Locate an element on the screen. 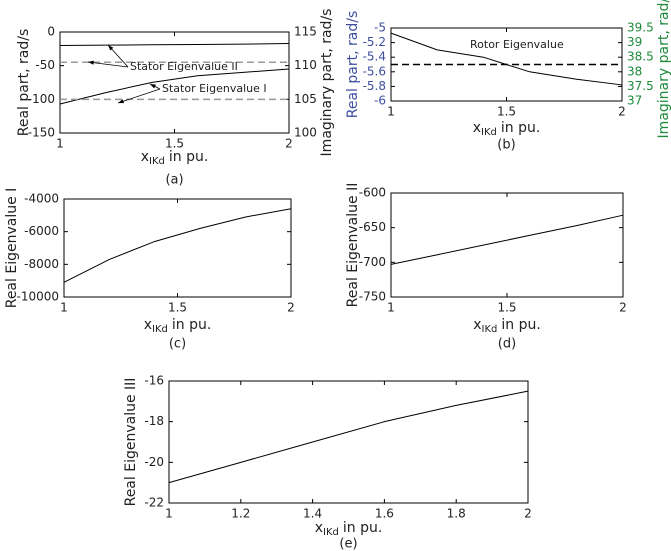 The image size is (671, 551). y-tick-label: -6 is located at coordinates (380, 101).